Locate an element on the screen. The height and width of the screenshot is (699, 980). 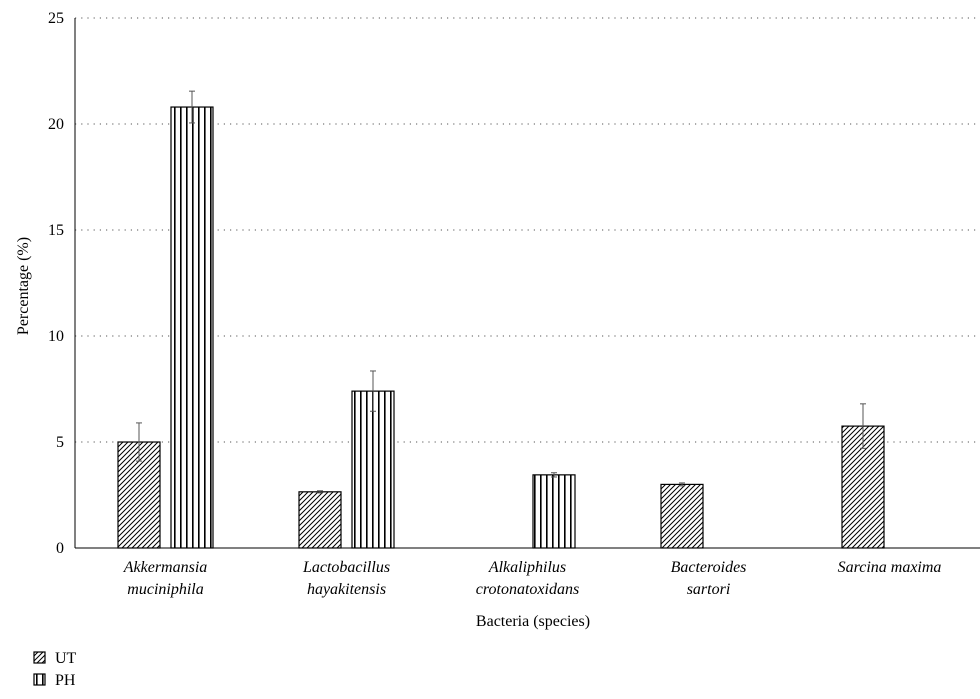
y-tick-label: 0 is located at coordinates (60, 548).